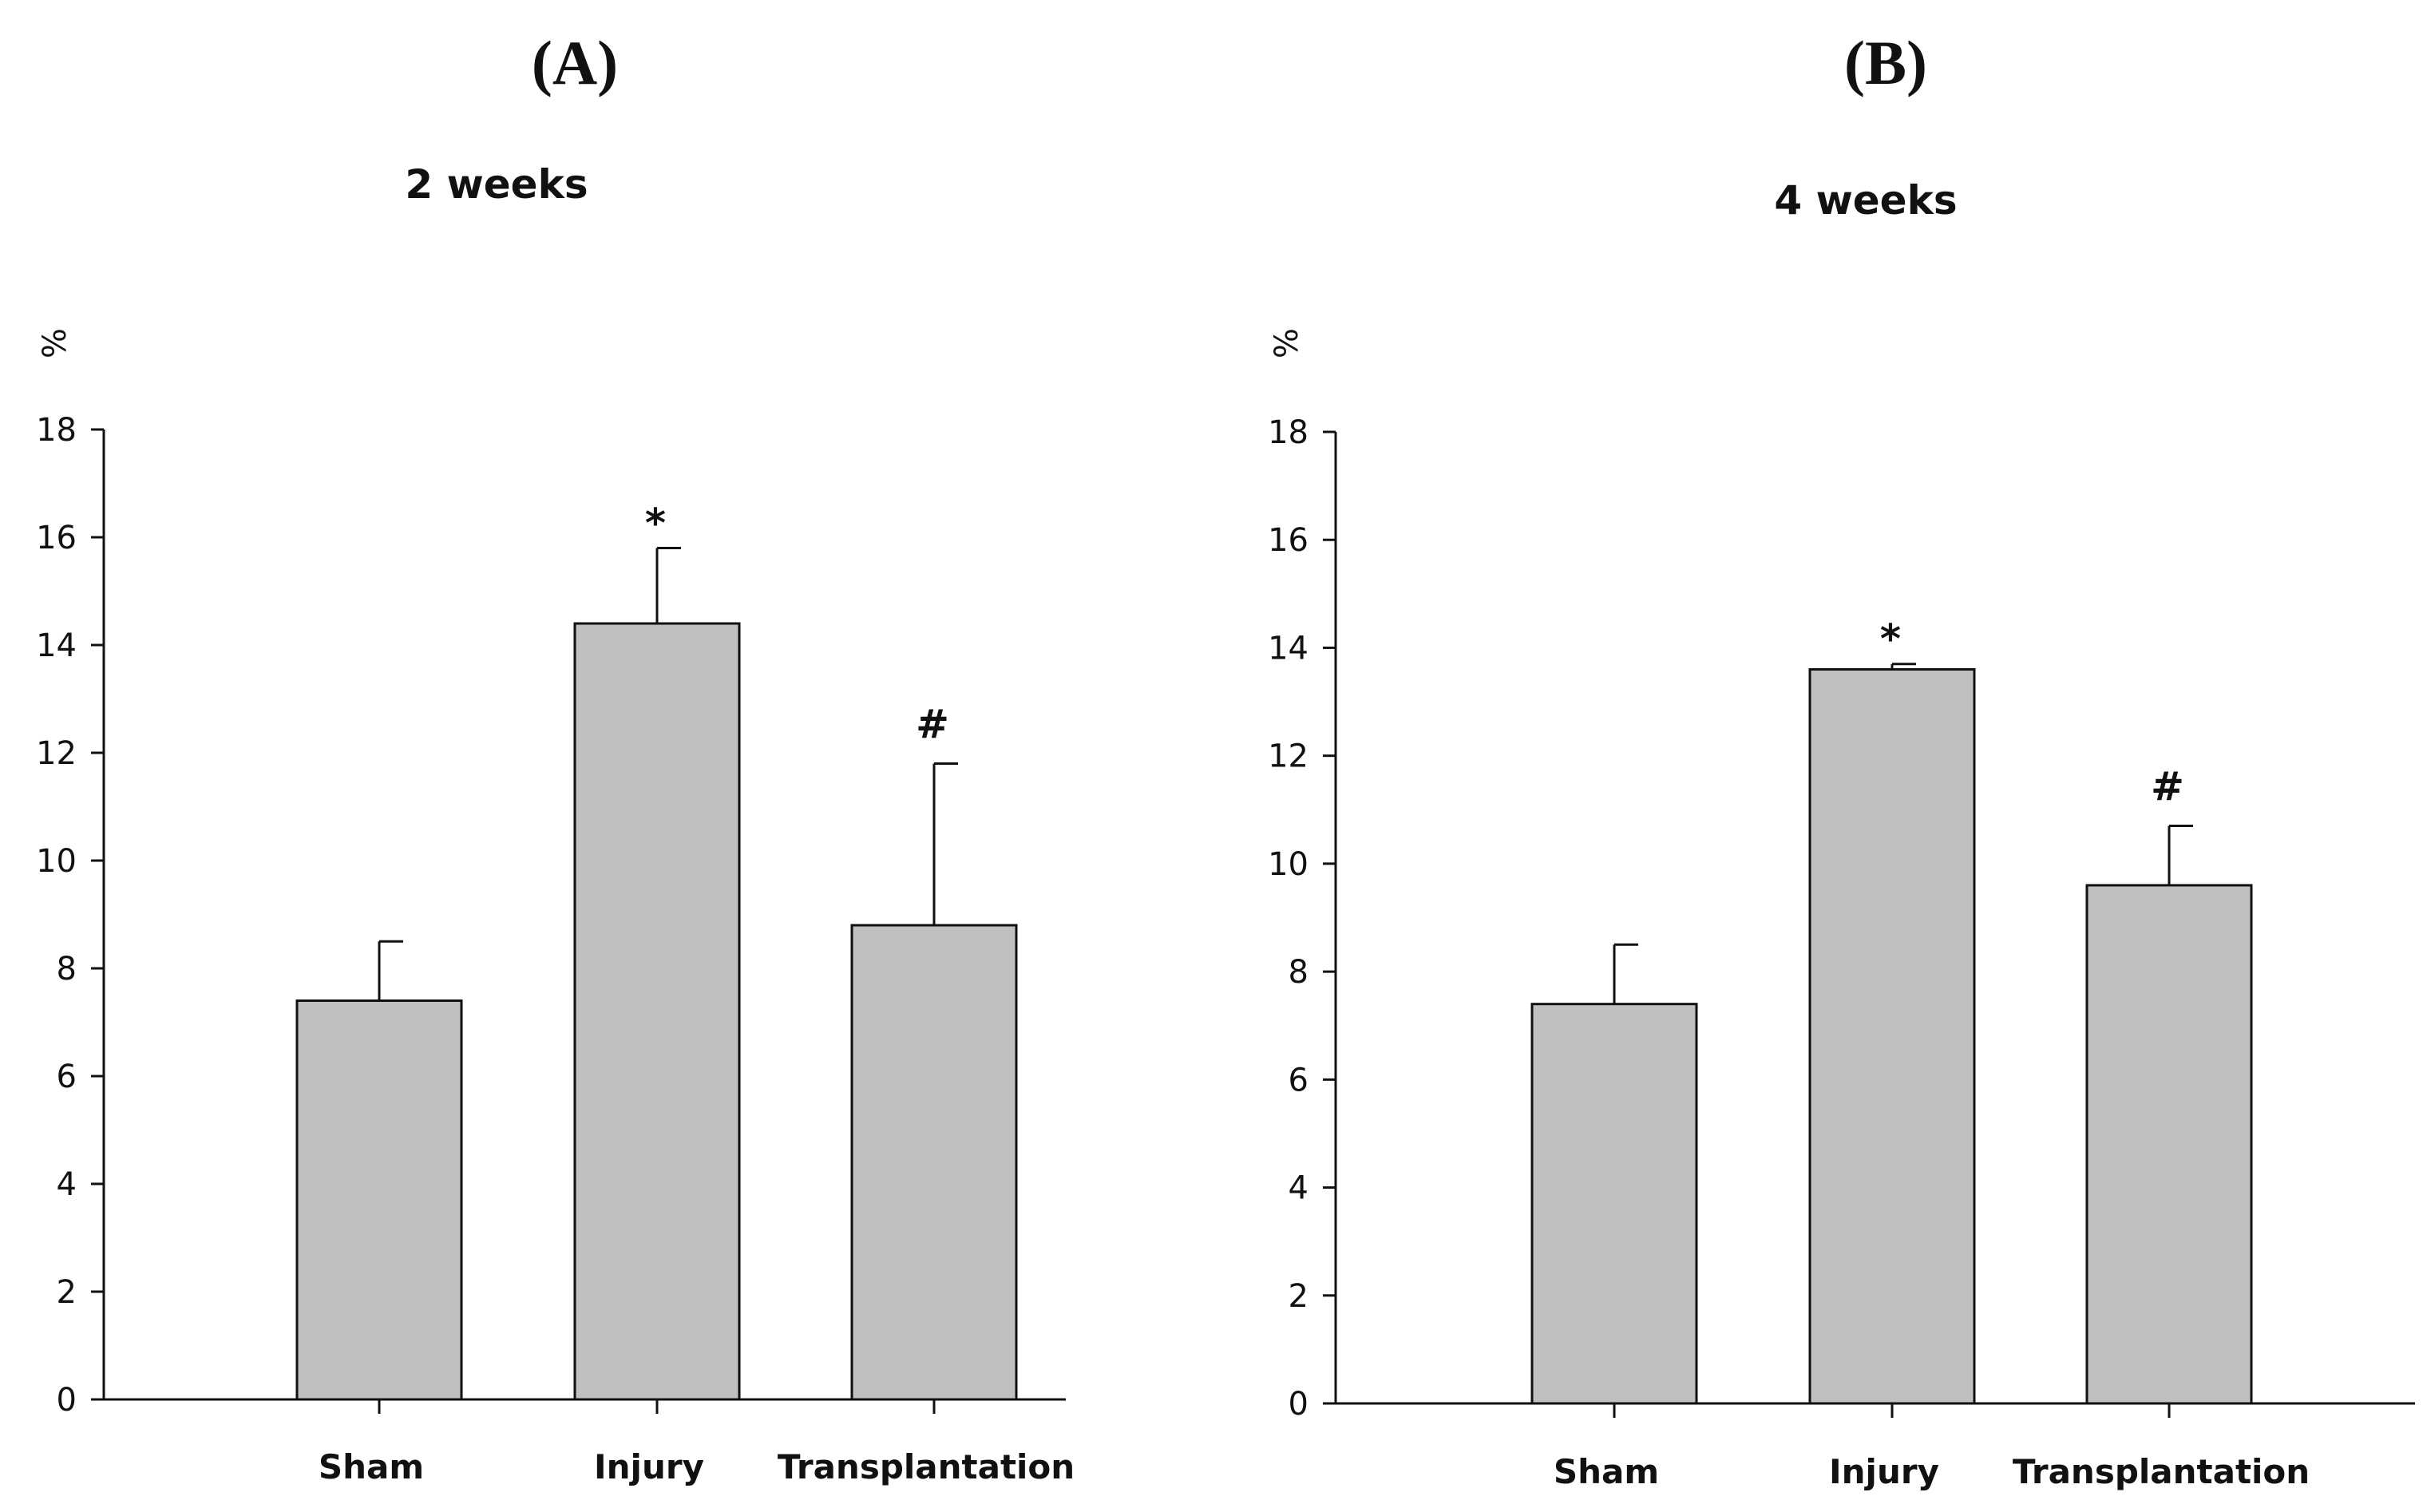 The image size is (2423, 1512). What do you see at coordinates (496, 184) in the screenshot?
I see `chart-title: 2 weeks` at bounding box center [496, 184].